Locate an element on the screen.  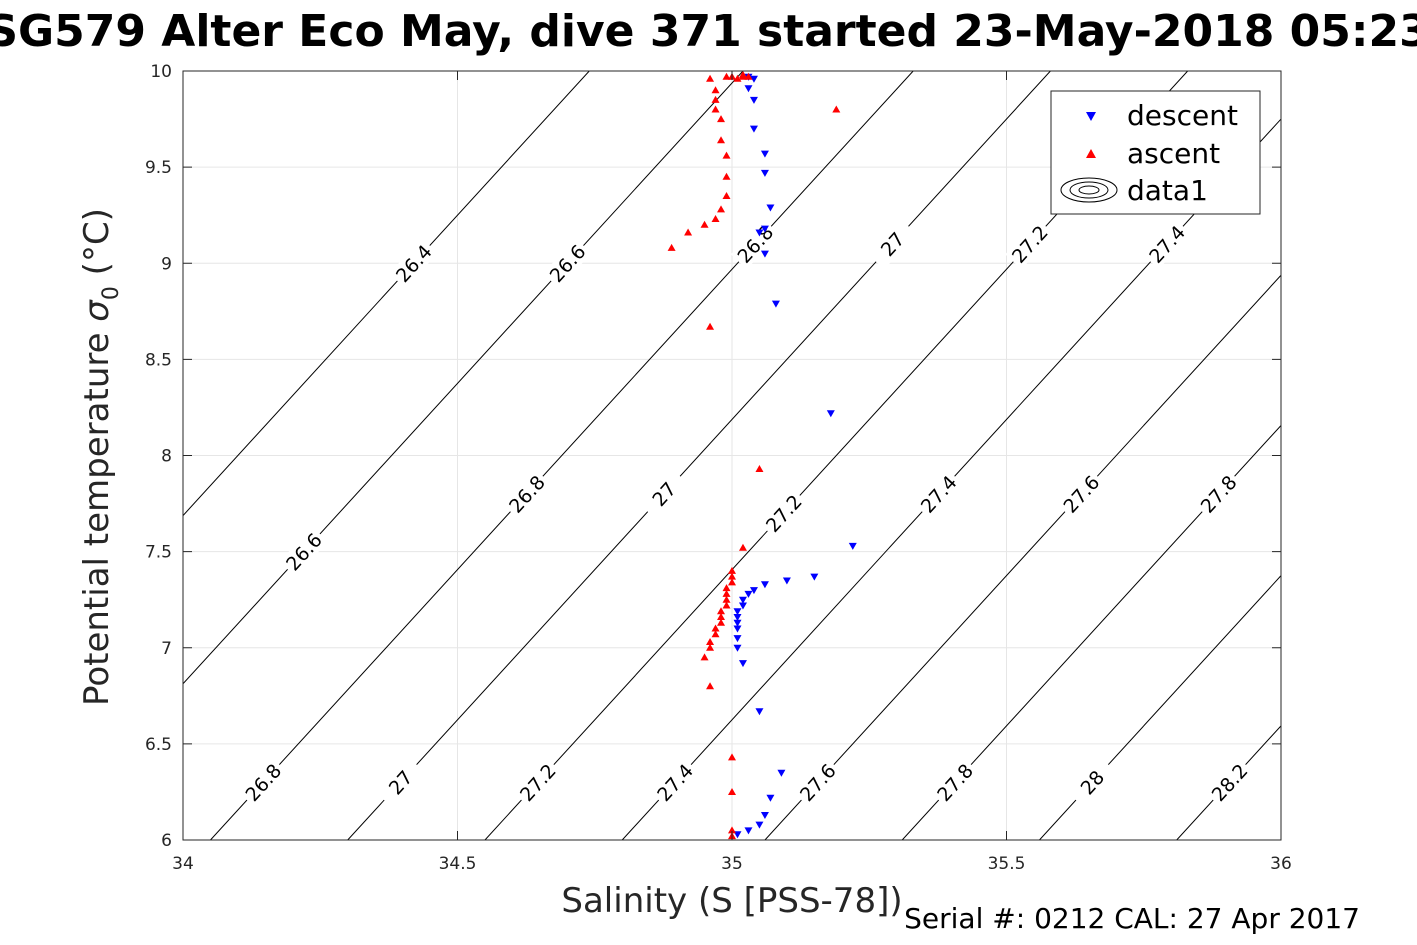
y-axis-label: Potential temperature σ0 (°C) is located at coordinates (100, 457).